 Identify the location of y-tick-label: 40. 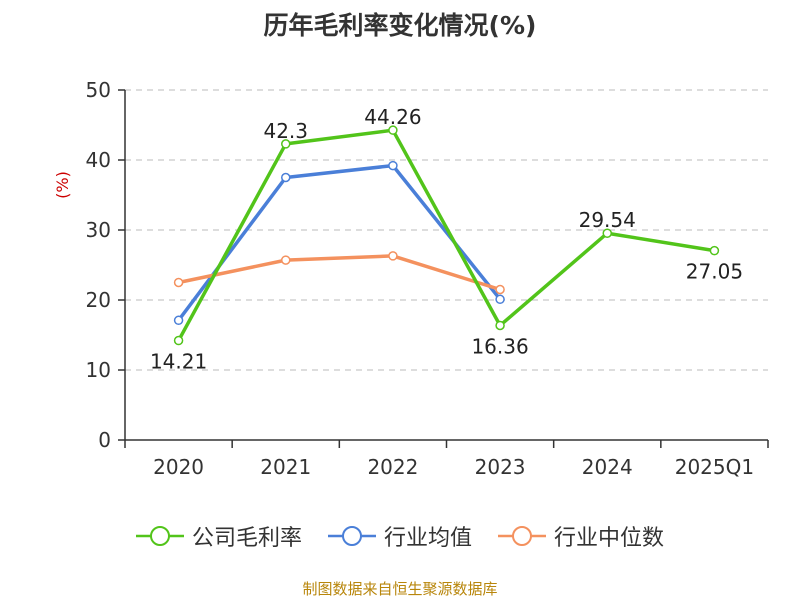
(98, 160).